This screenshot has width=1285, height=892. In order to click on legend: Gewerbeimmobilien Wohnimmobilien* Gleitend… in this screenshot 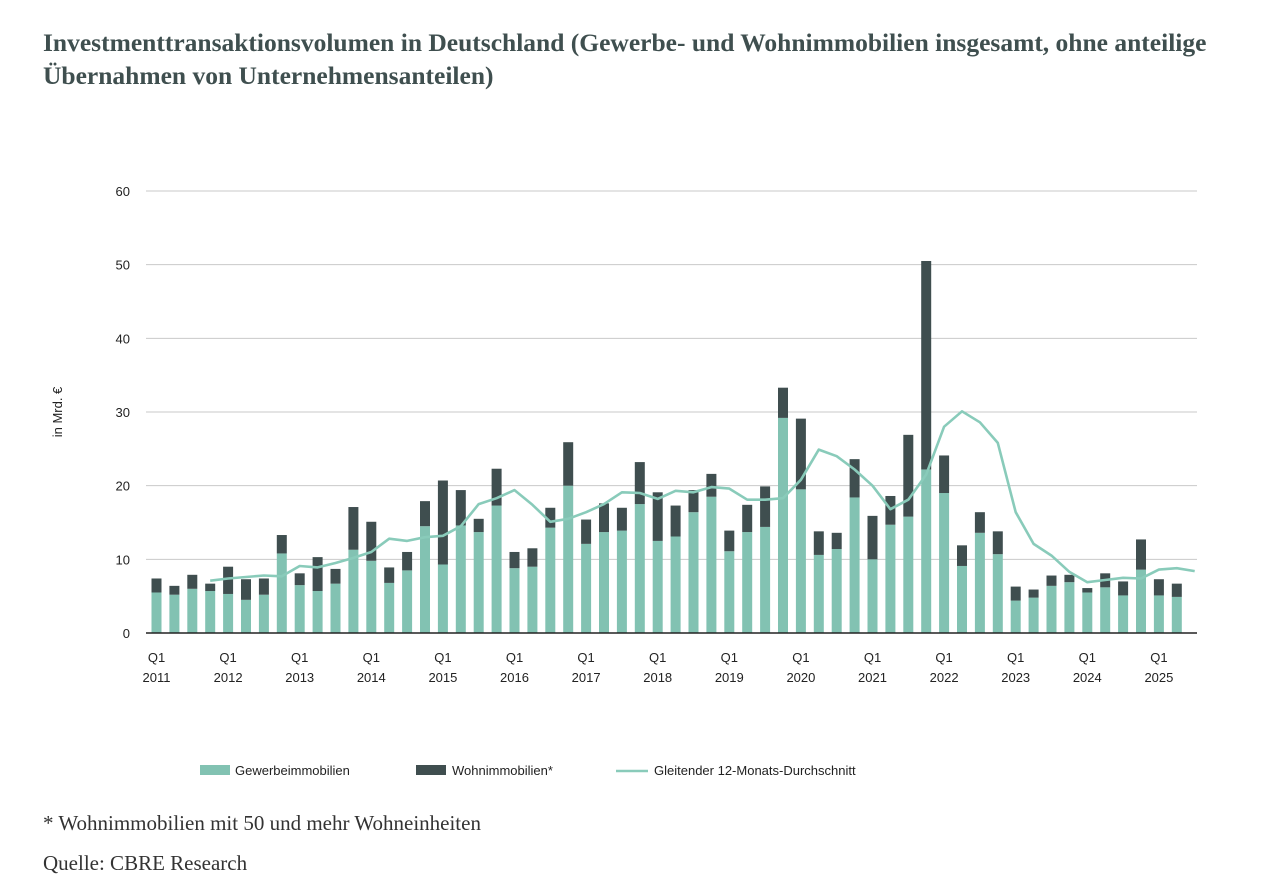, I will do `click(528, 770)`.